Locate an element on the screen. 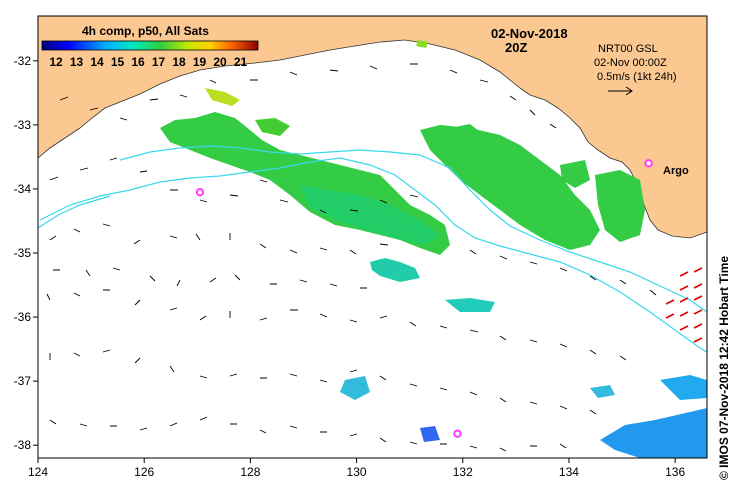  product-time-label: 02-Nov 00:00Z is located at coordinates (630, 63).